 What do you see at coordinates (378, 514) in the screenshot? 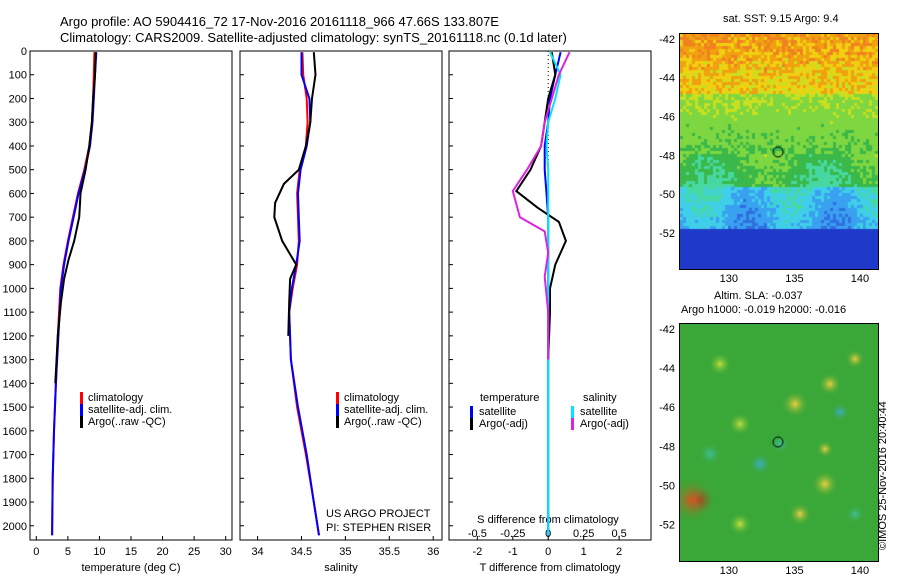
I see `credit-project: US ARGO PROJECT` at bounding box center [378, 514].